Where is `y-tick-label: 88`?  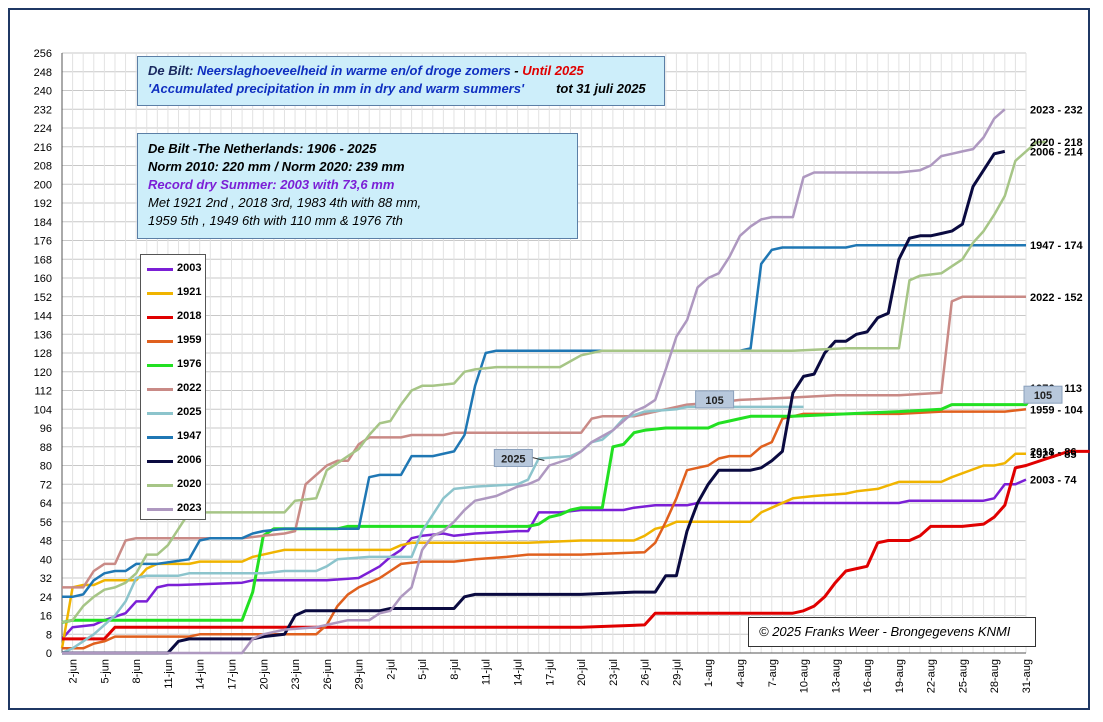 y-tick-label: 88 is located at coordinates (46, 448).